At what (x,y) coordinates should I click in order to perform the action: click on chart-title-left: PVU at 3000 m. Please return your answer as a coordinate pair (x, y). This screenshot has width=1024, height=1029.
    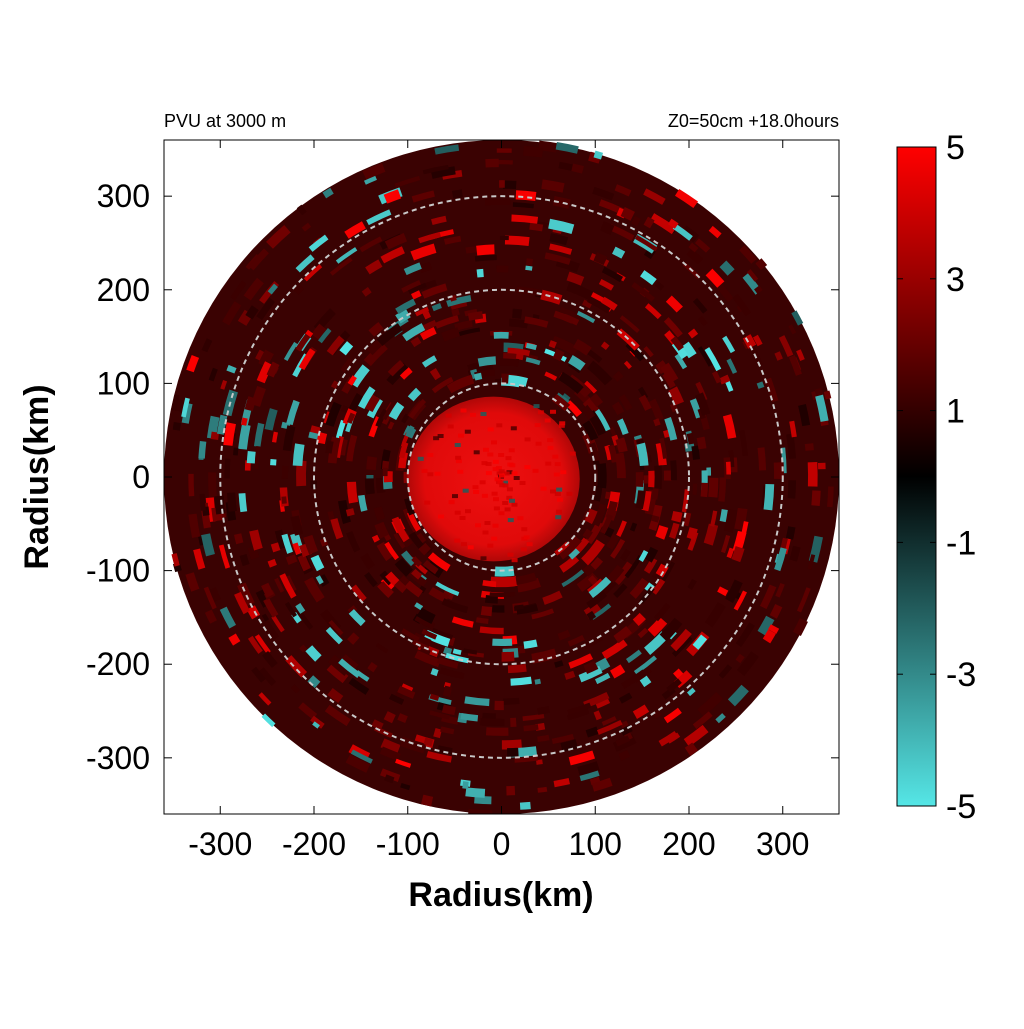
    Looking at the image, I should click on (225, 121).